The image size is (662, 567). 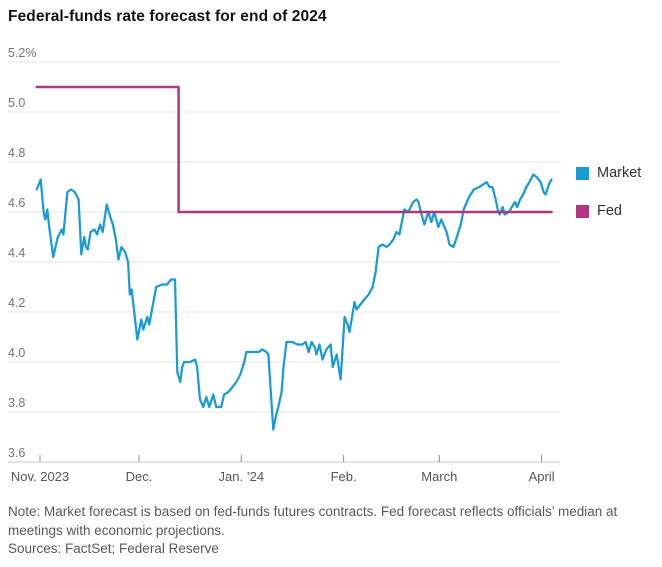 I want to click on chart-sources: Sources: FactSet; Federal Reserve, so click(x=113, y=548).